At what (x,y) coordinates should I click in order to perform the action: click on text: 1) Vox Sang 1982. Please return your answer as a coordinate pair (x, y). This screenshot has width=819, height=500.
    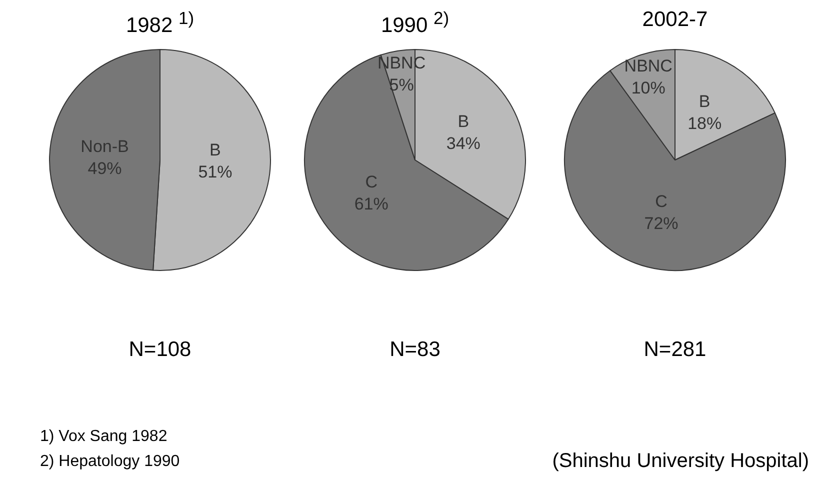
    Looking at the image, I should click on (104, 437).